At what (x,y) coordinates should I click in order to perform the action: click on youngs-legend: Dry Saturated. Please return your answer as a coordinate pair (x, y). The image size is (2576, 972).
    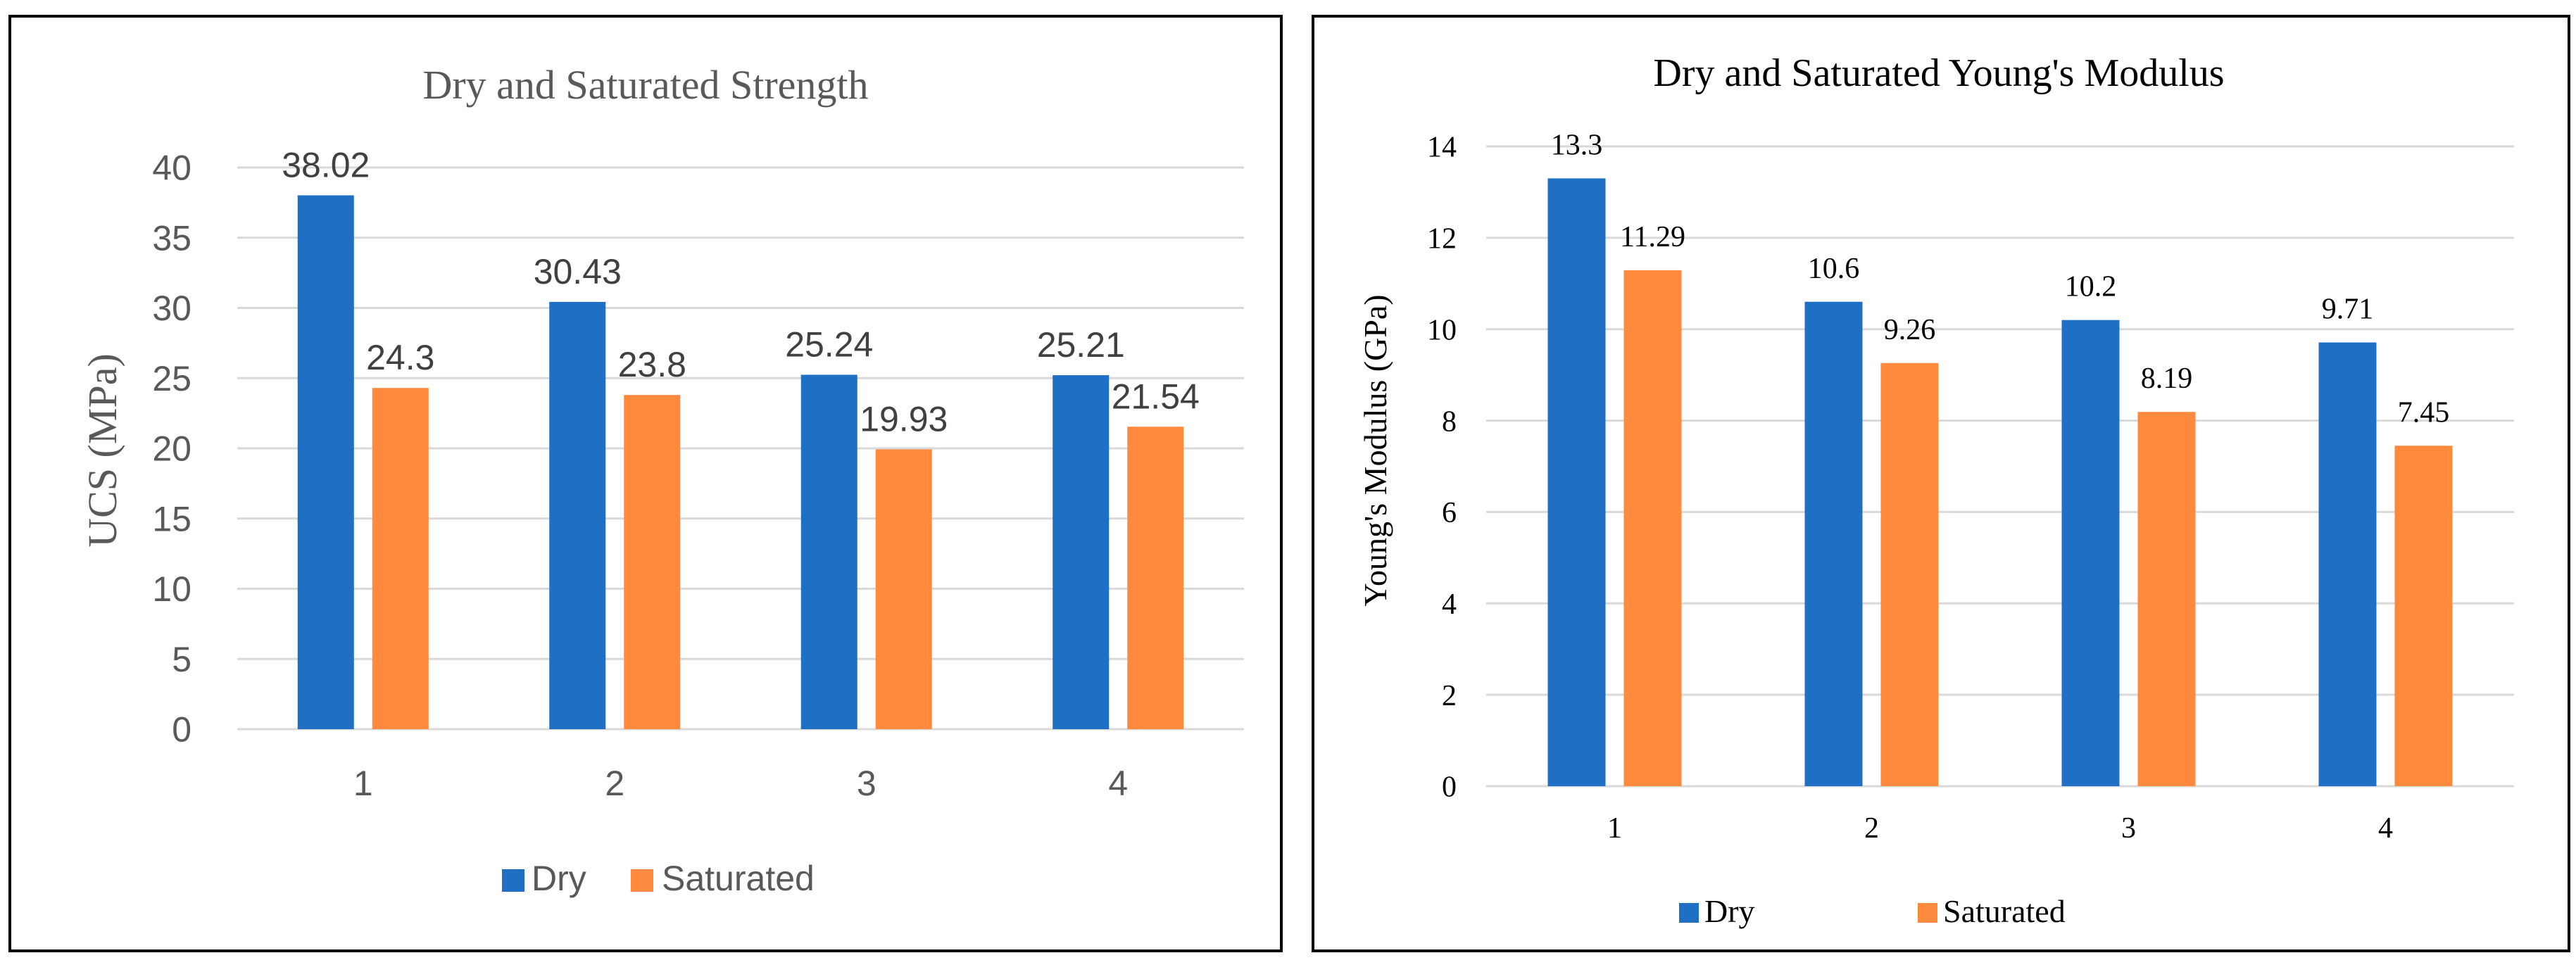
    Looking at the image, I should click on (1872, 911).